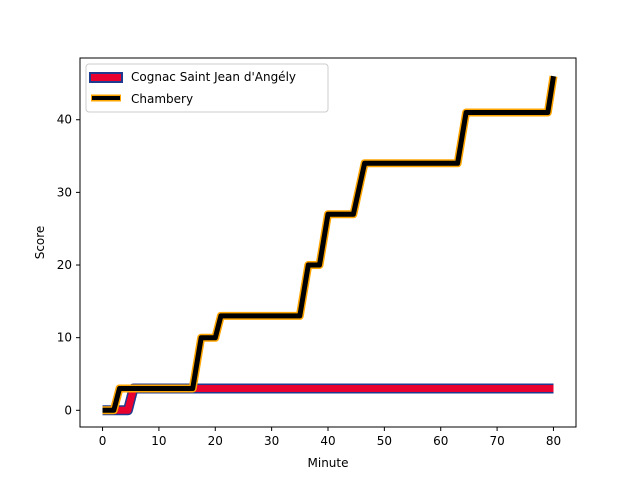  I want to click on legend-swatch-cognac, so click(106, 77).